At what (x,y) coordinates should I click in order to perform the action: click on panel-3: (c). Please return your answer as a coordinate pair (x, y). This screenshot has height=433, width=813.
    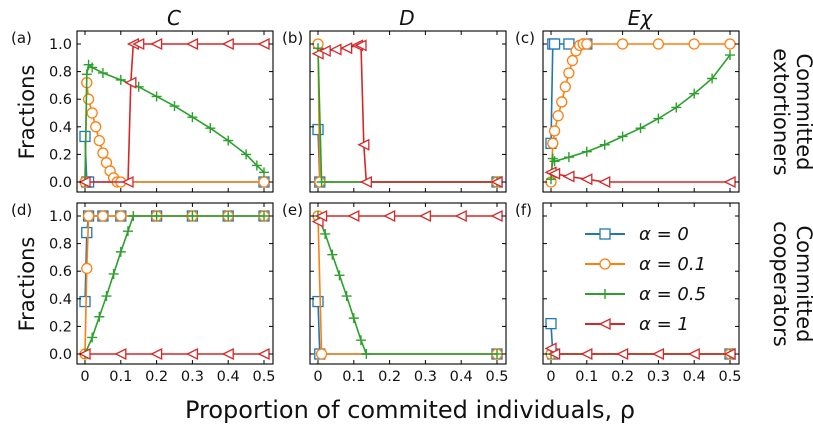
    Looking at the image, I should click on (627, 111).